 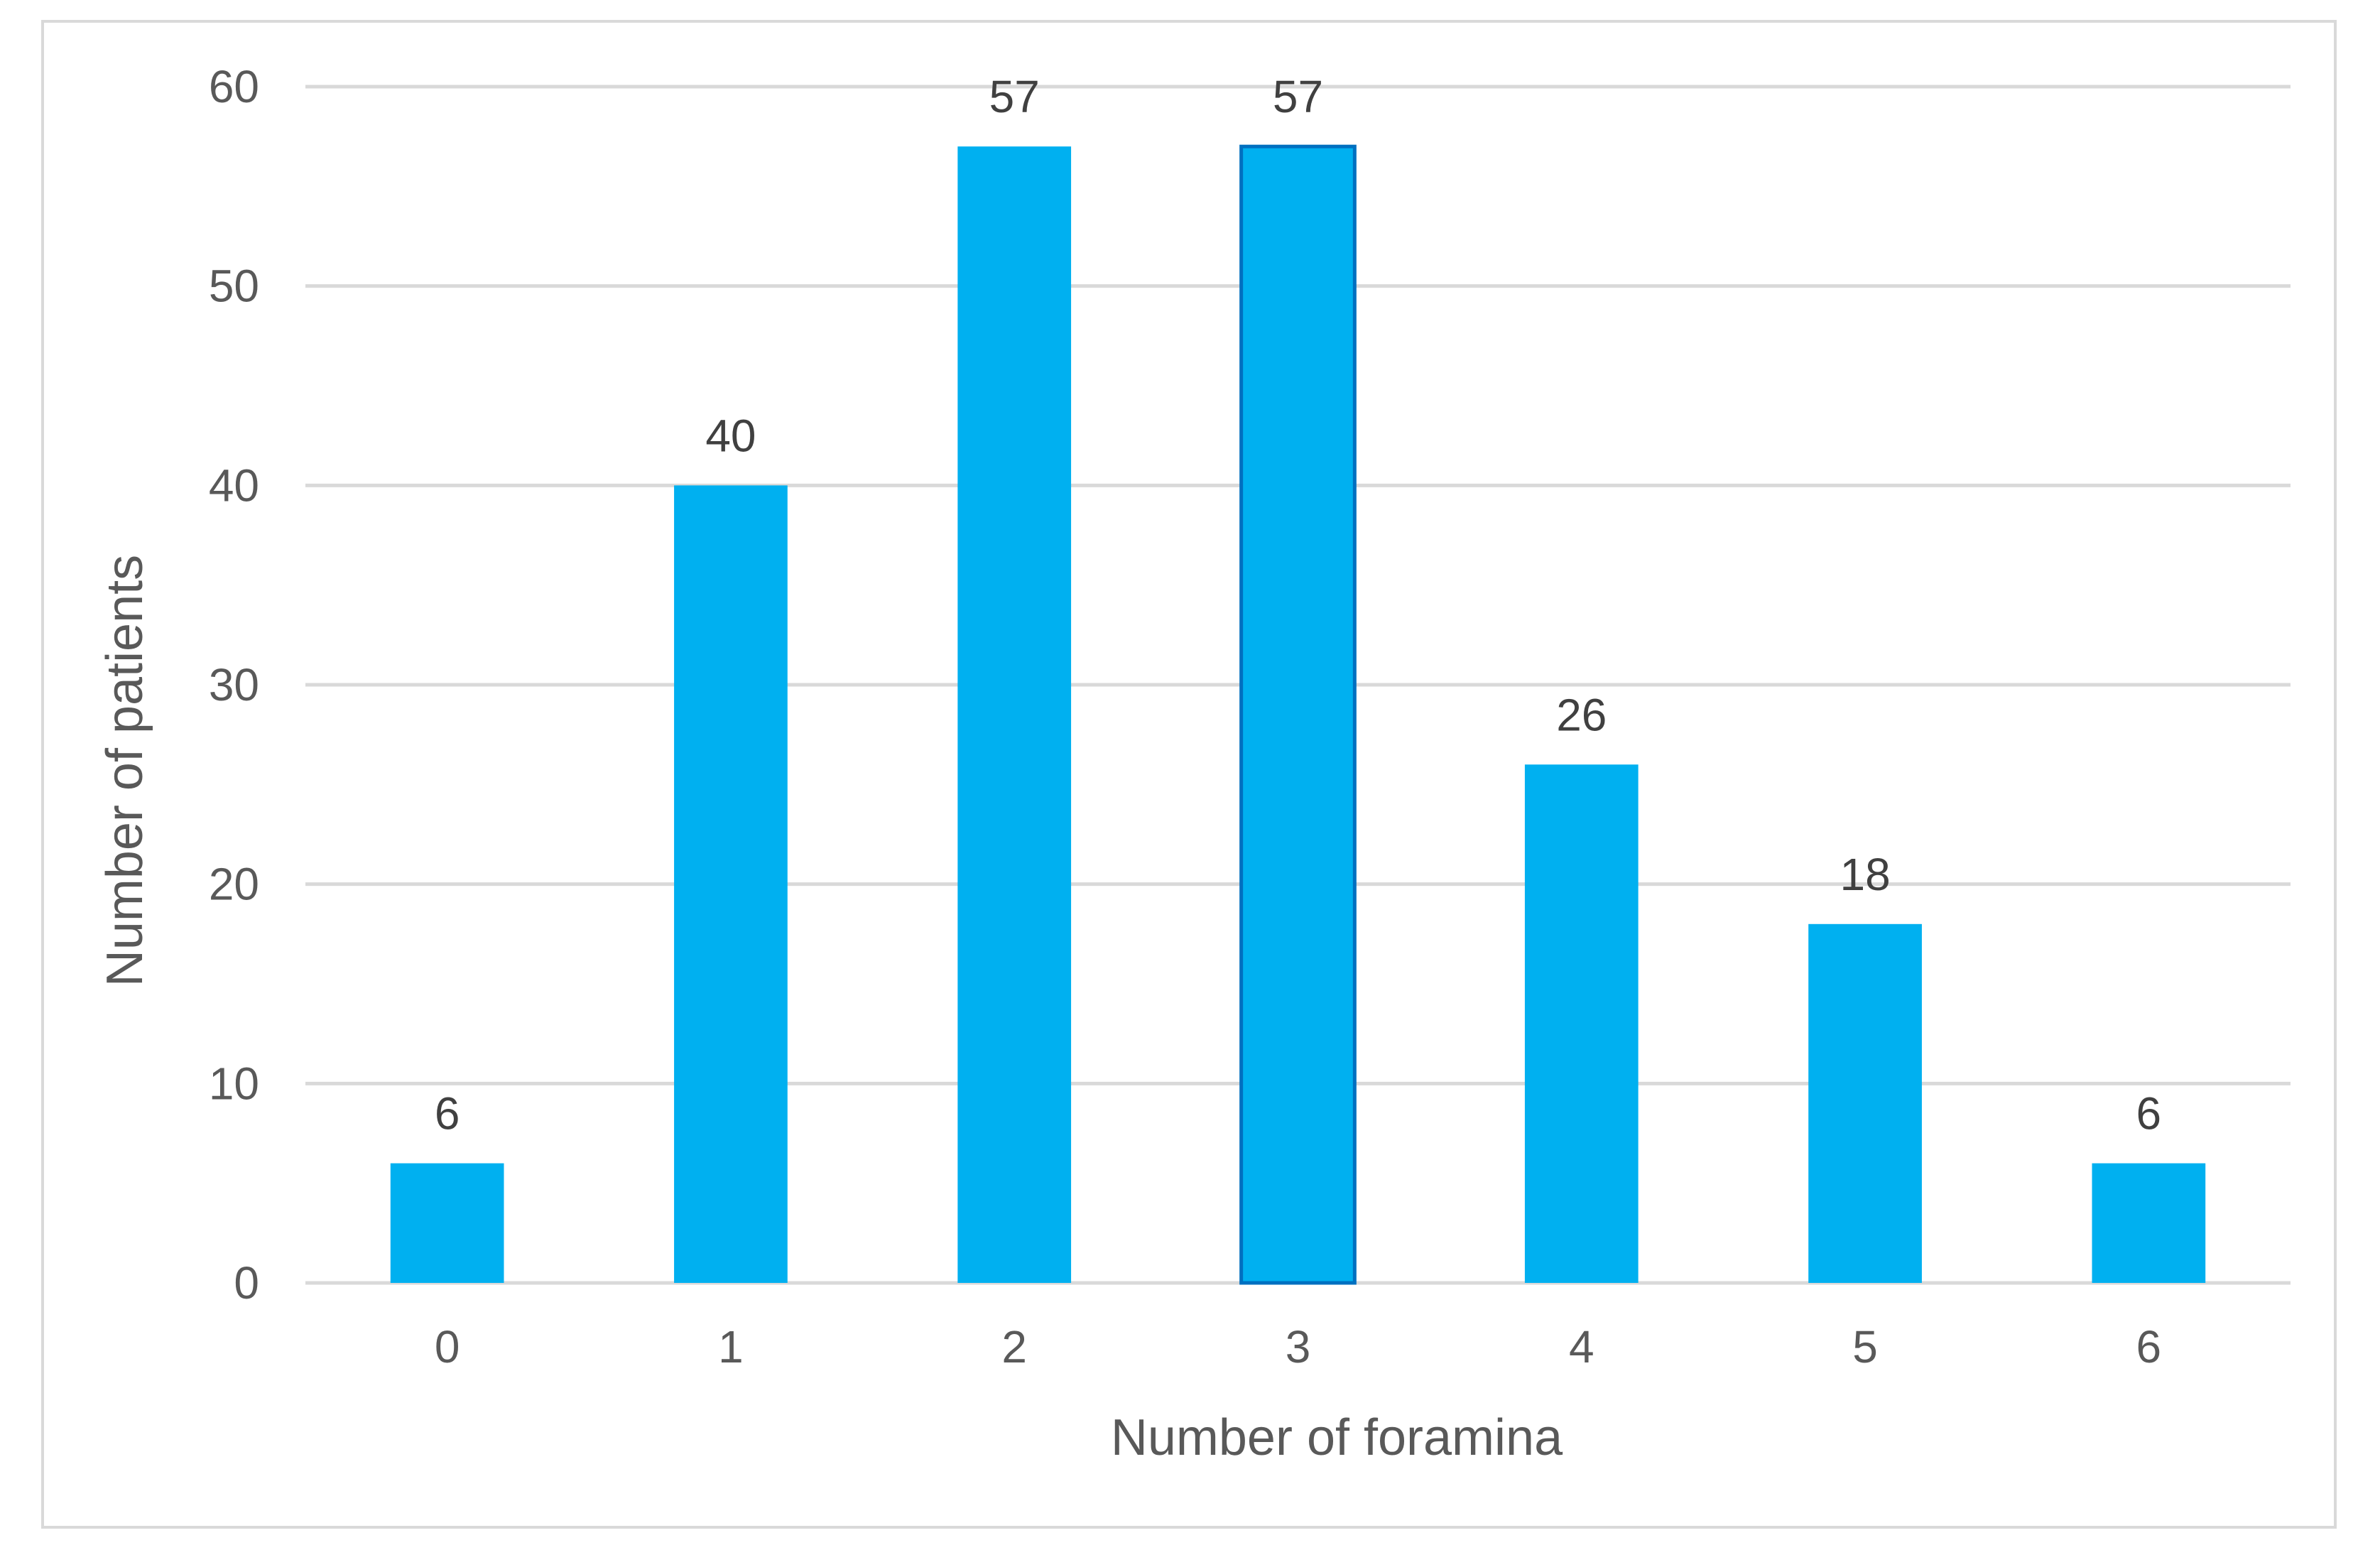 What do you see at coordinates (731, 1346) in the screenshot?
I see `x-tick-label: 1` at bounding box center [731, 1346].